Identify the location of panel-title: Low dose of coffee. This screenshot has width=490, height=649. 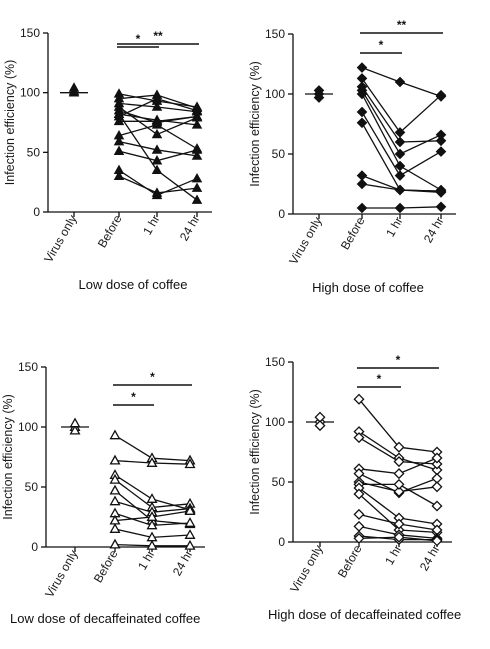
(133, 284).